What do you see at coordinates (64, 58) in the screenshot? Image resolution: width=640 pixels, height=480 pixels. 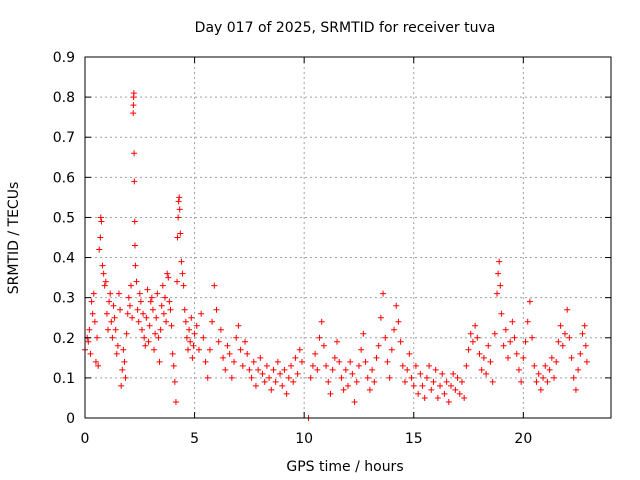 I see `y-tick-label: 0.9` at bounding box center [64, 58].